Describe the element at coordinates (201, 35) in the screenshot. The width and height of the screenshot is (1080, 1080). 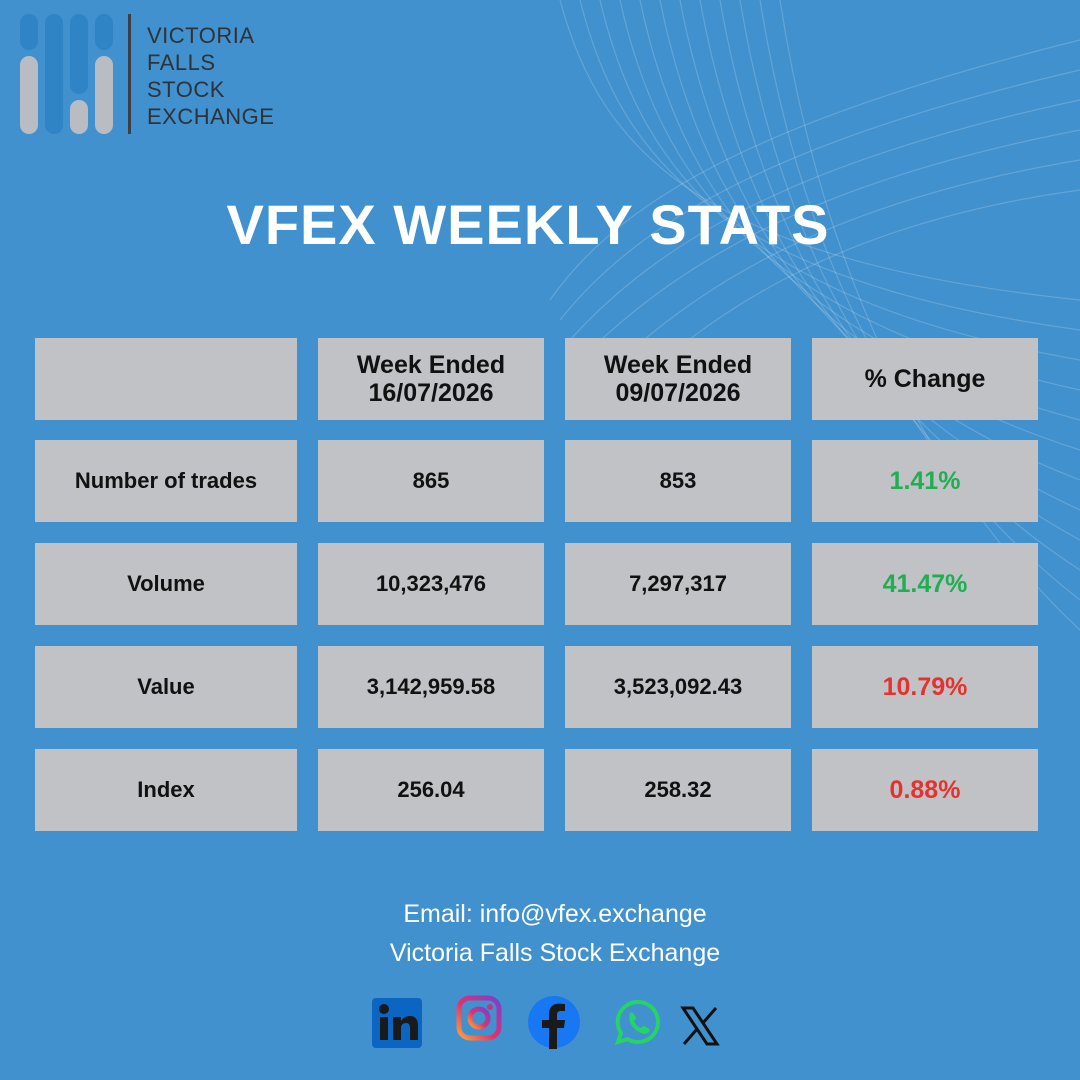
I see `logo-text-line: VICTORIA` at that location.